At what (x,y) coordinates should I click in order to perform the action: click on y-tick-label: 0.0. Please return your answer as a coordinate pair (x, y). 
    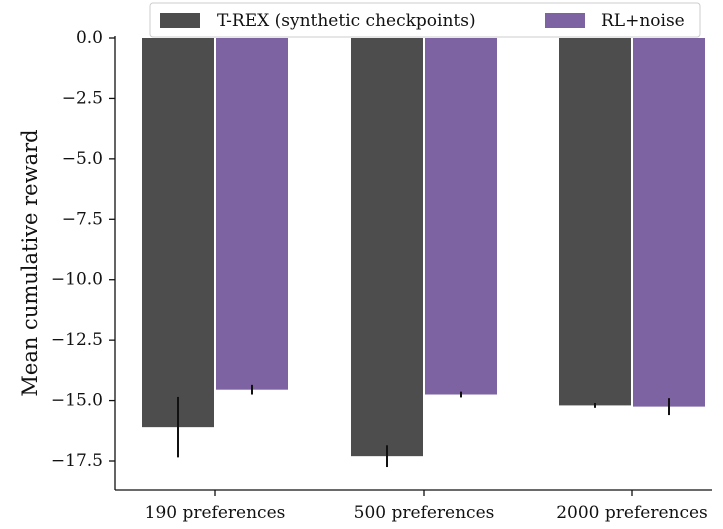
    Looking at the image, I should click on (89, 38).